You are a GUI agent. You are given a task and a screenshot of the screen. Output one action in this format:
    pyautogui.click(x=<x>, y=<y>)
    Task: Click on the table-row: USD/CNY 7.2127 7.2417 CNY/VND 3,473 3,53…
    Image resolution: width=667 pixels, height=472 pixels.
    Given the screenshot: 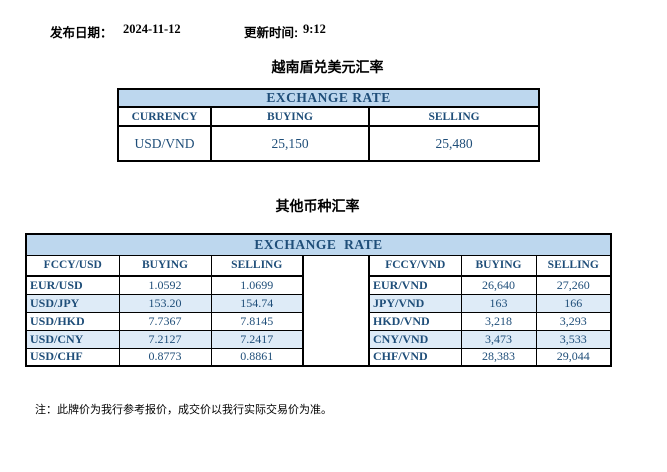 What is the action you would take?
    pyautogui.click(x=318, y=339)
    